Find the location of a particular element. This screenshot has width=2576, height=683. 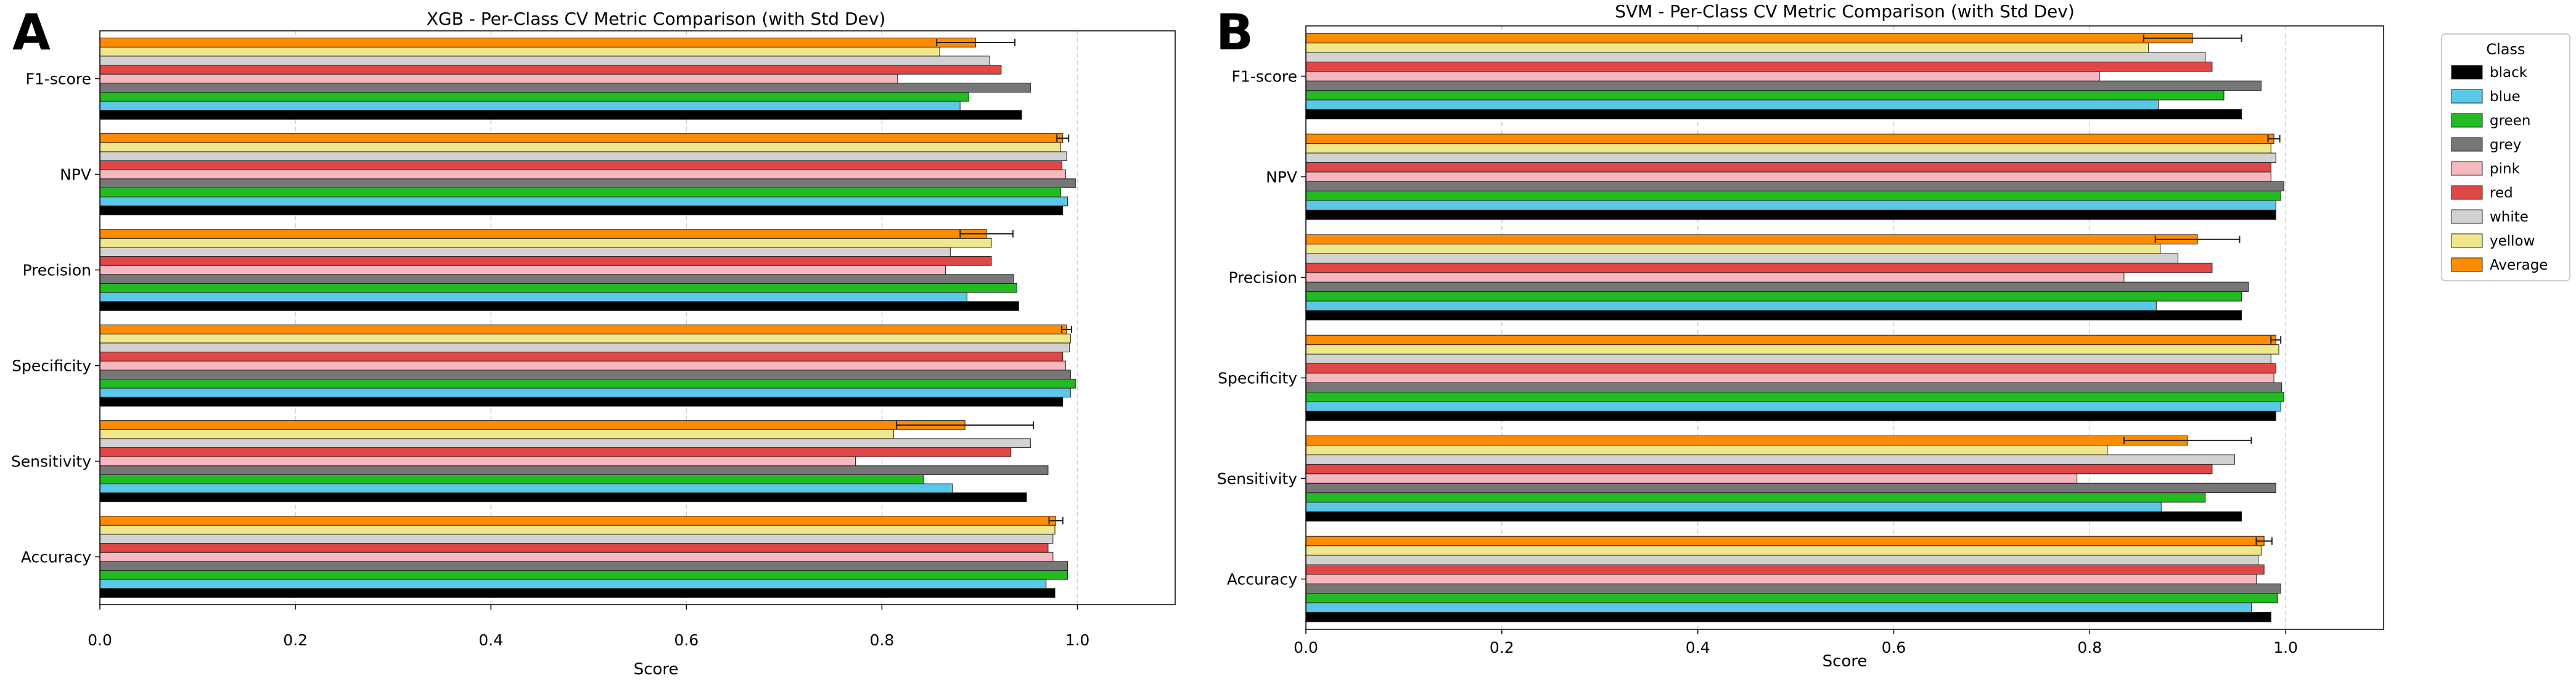

bar-grey-f1-score is located at coordinates (565, 88).